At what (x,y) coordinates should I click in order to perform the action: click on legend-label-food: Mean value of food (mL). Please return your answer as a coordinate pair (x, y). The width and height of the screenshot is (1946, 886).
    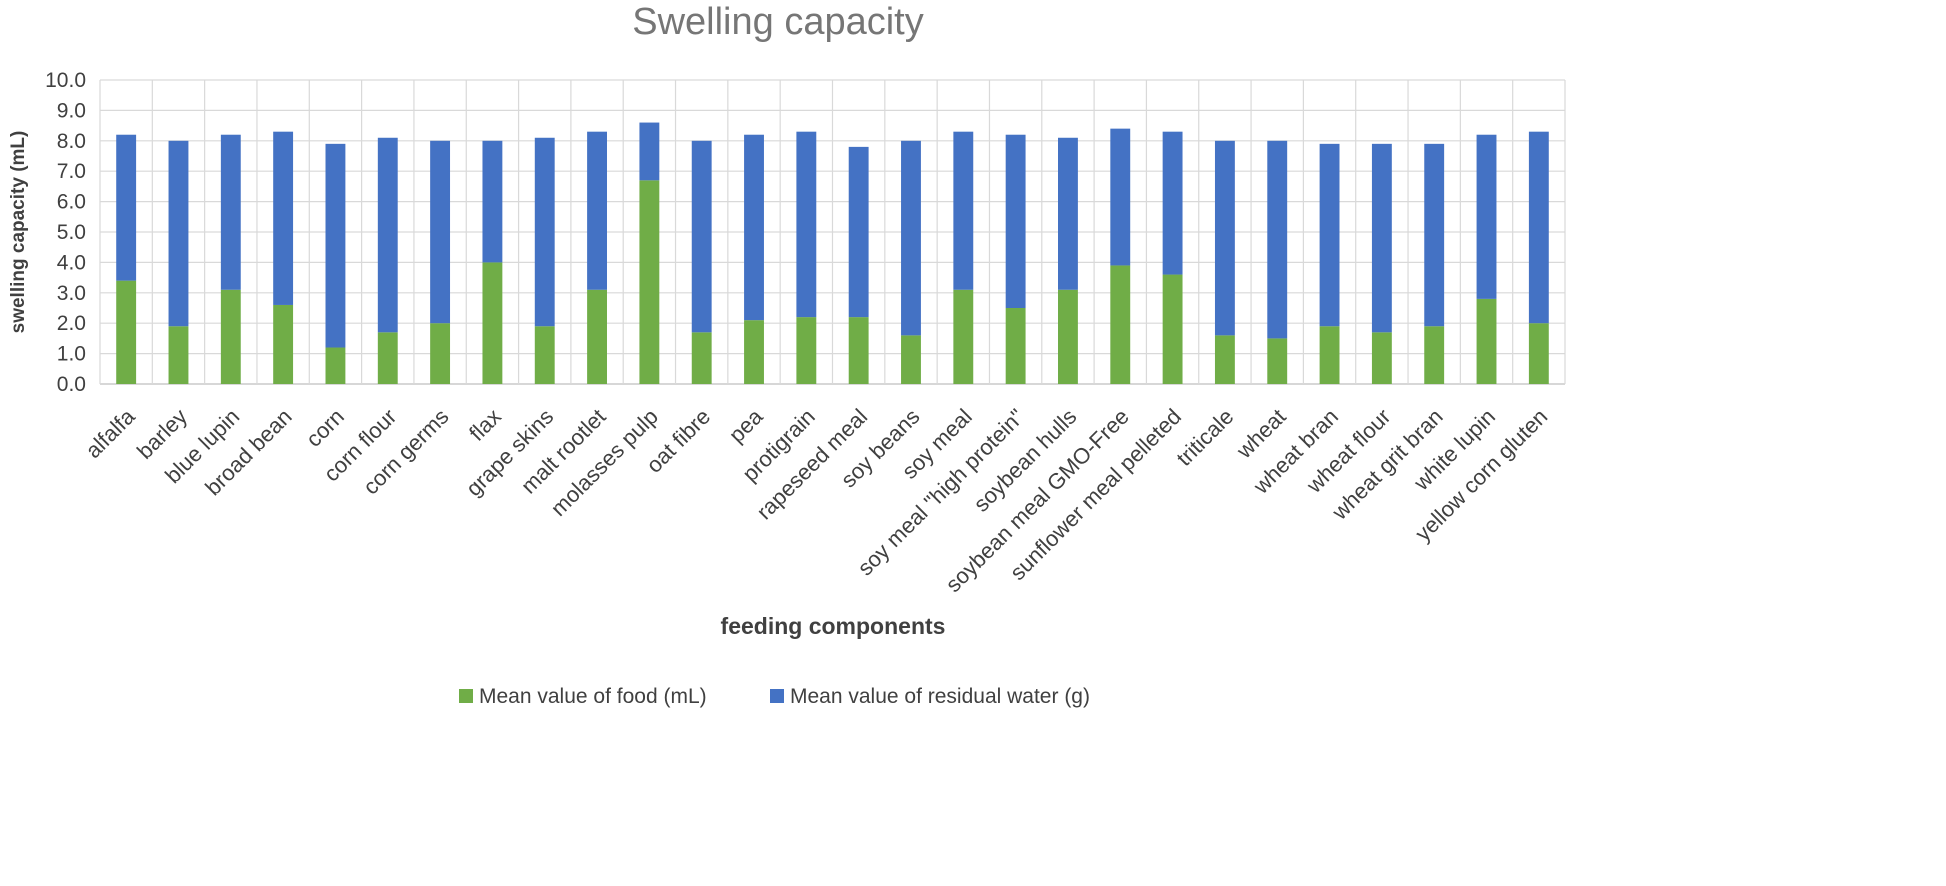
    Looking at the image, I should click on (593, 696).